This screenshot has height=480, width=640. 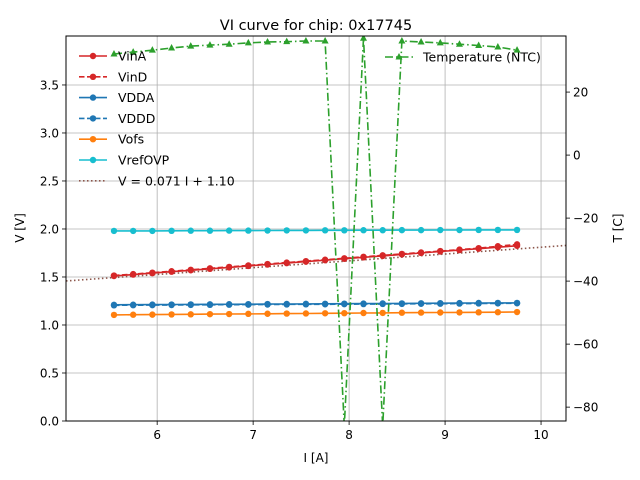 I want to click on y-tick-label: 3.0, so click(x=49, y=133).